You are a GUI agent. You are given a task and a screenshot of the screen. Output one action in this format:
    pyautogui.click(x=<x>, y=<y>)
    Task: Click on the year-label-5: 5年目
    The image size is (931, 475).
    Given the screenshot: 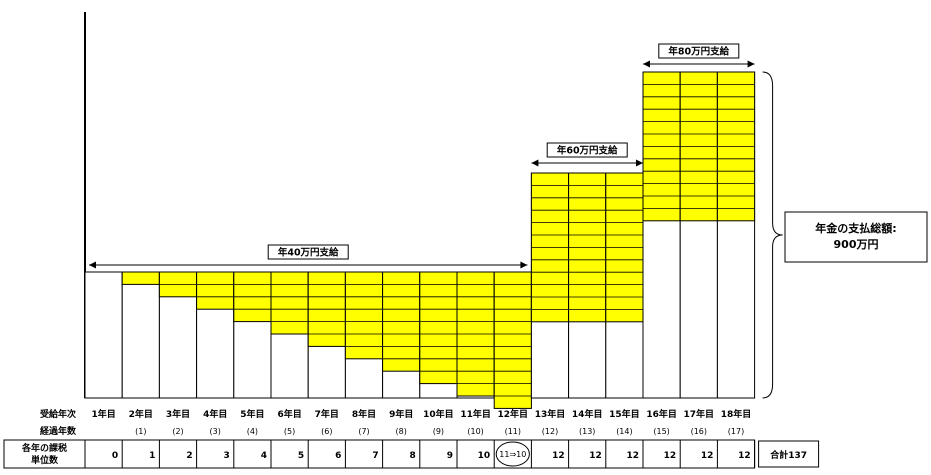 What is the action you would take?
    pyautogui.click(x=252, y=414)
    